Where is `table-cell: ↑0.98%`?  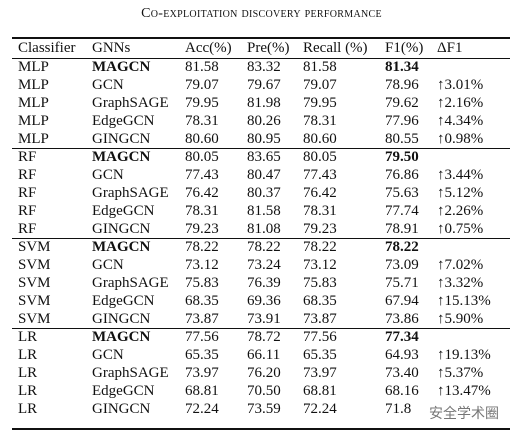
table-cell: ↑0.98% is located at coordinates (460, 139).